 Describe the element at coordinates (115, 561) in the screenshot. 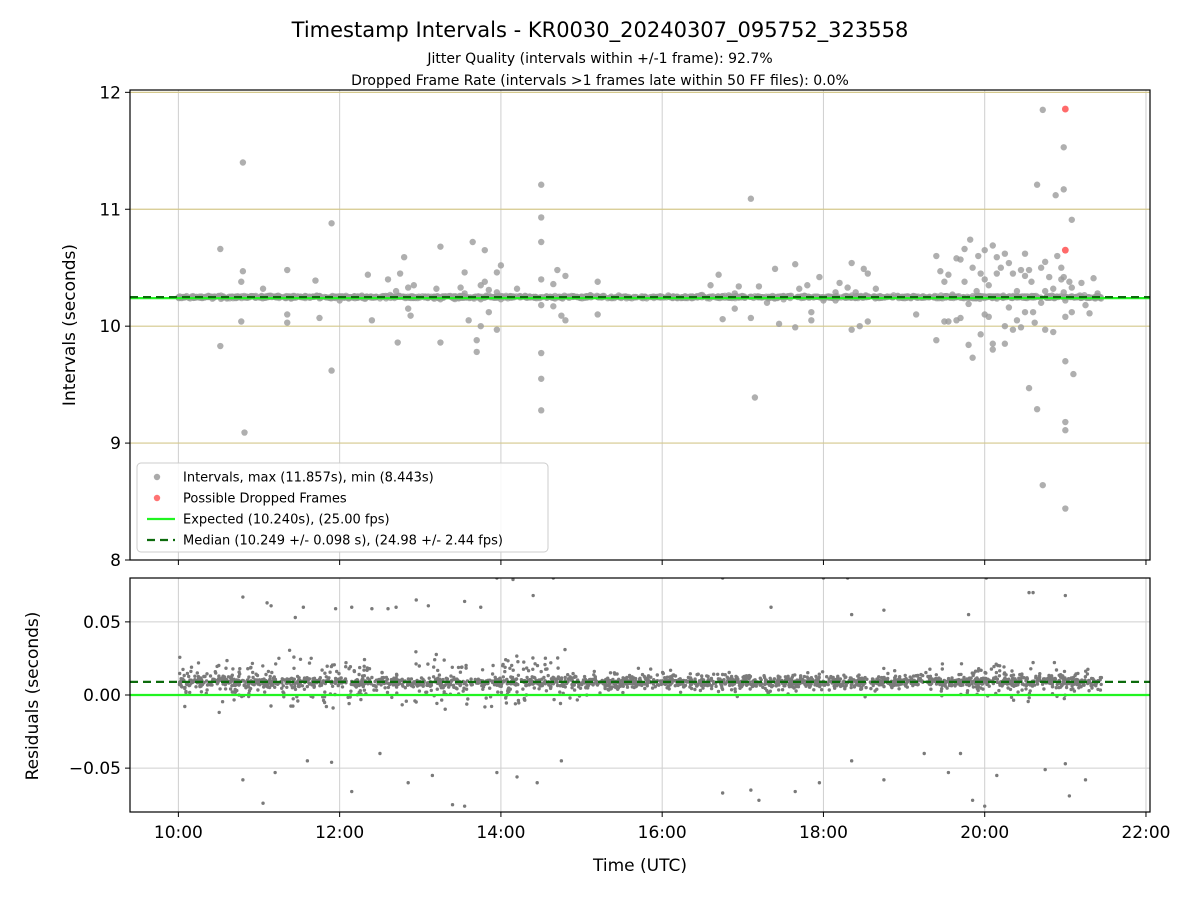

I see `top-y-tick-label: 8` at that location.